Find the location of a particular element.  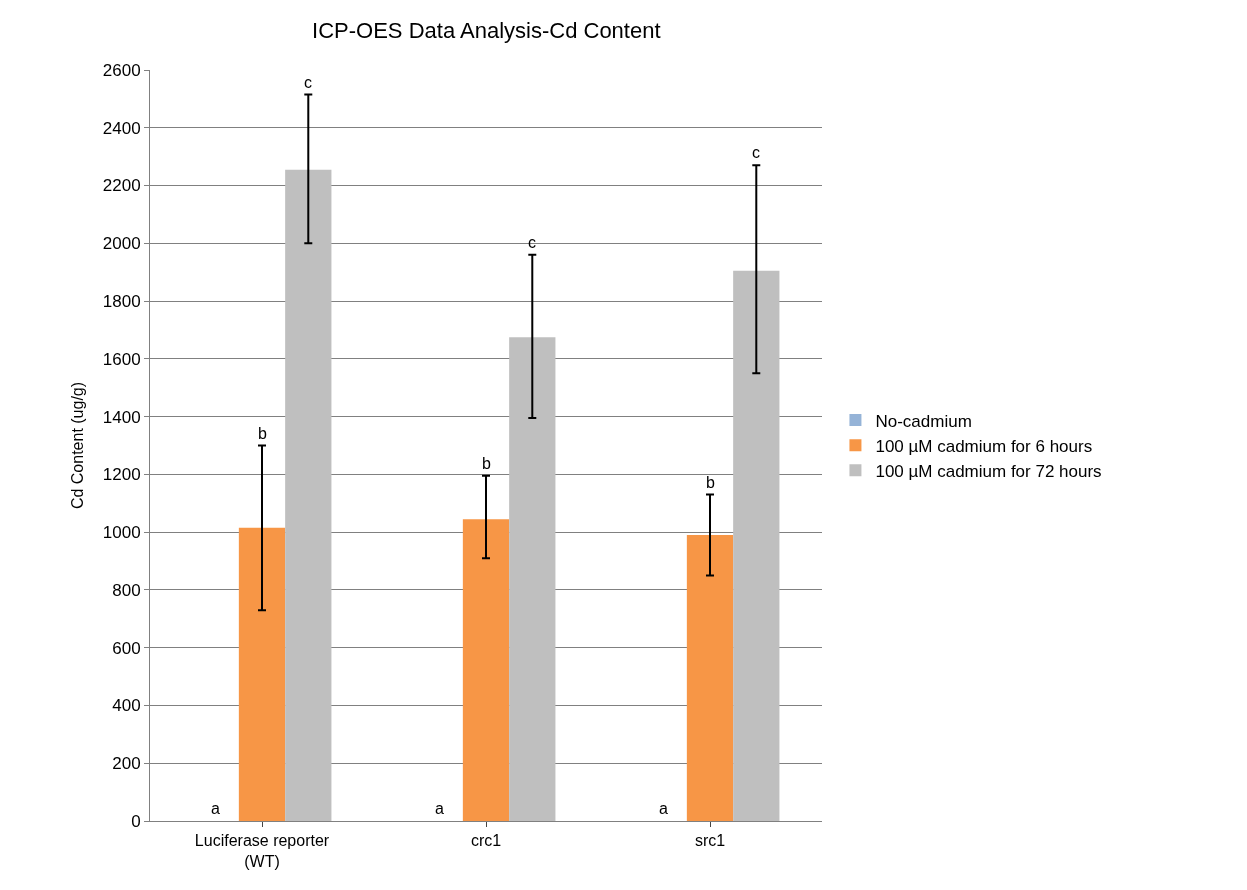

y-tick-label: 2200 is located at coordinates (121, 186).